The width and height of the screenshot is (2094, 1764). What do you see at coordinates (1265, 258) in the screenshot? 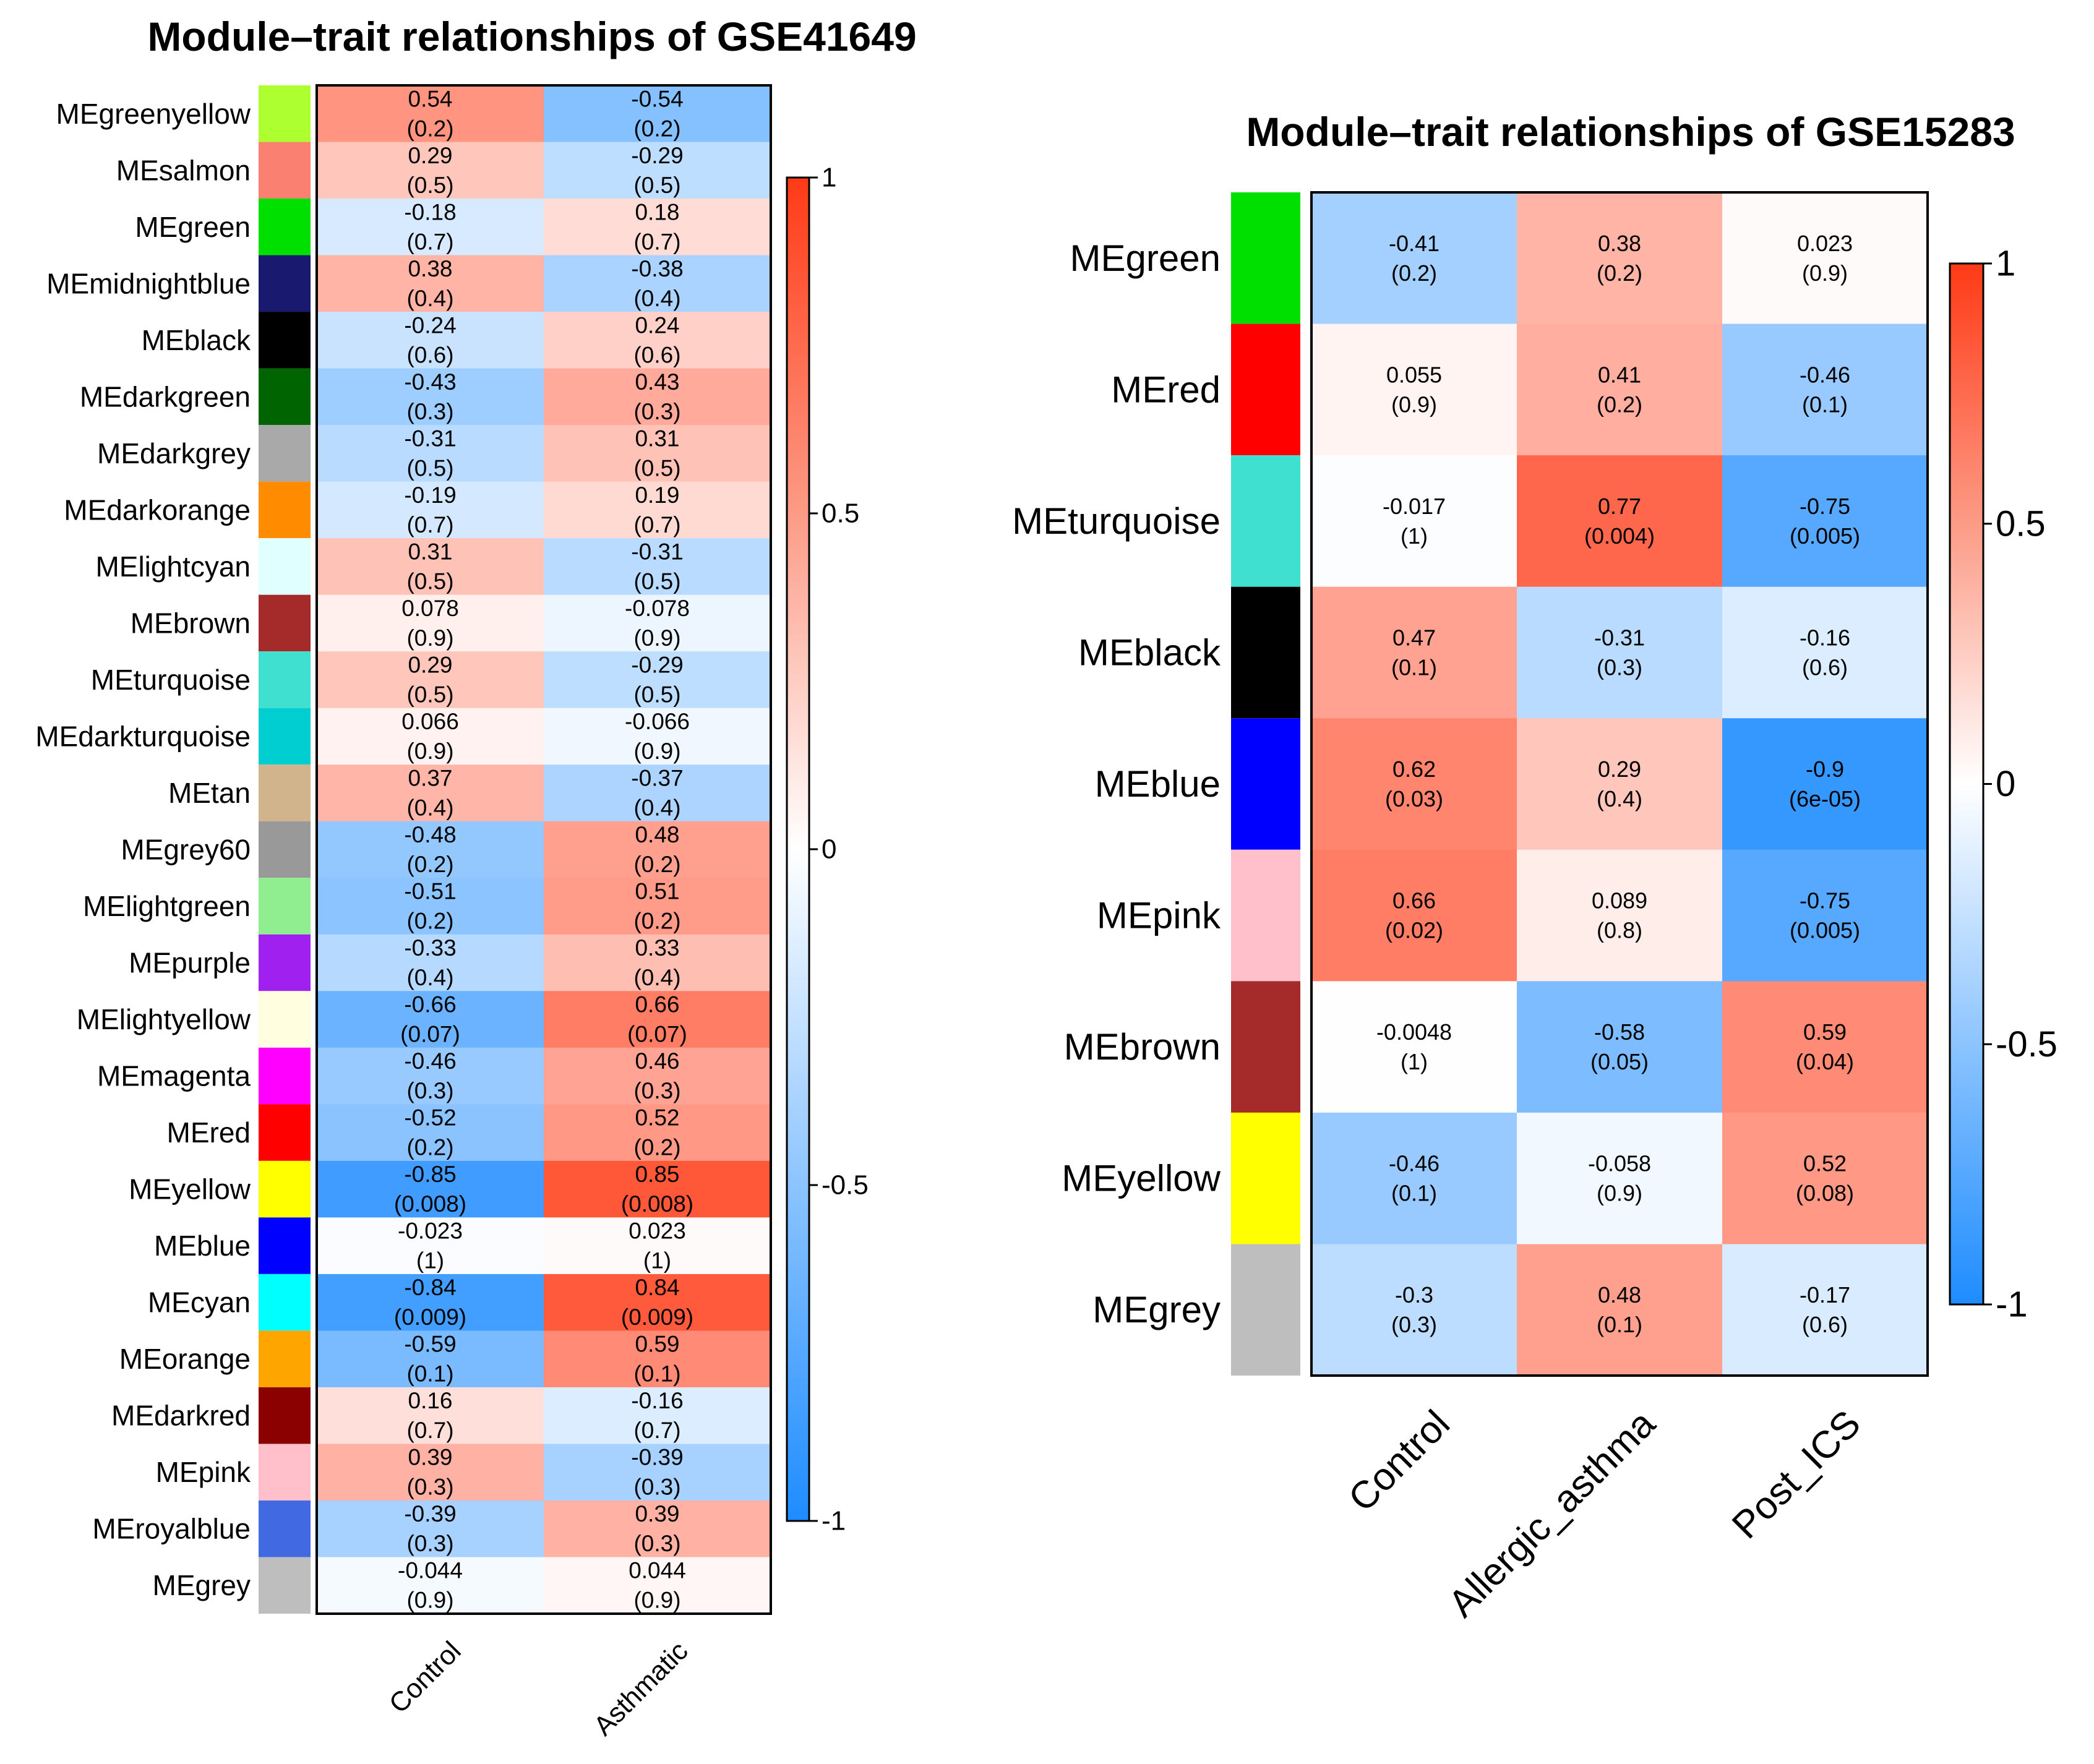
I see `module-swatch-MEgreen` at bounding box center [1265, 258].